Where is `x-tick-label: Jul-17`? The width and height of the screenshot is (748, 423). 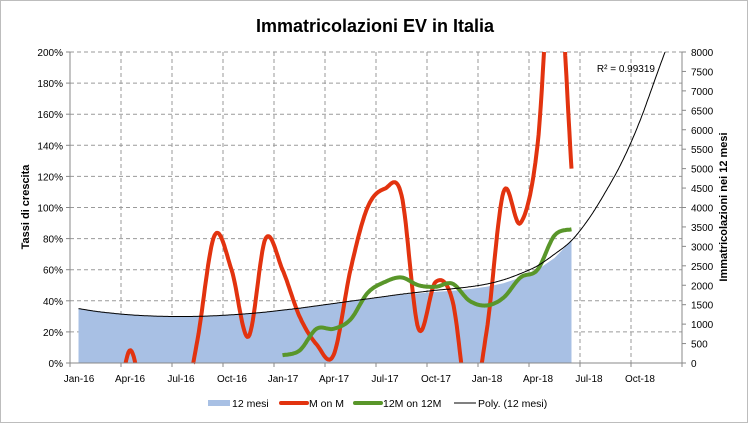
x-tick-label: Jul-17 is located at coordinates (385, 379).